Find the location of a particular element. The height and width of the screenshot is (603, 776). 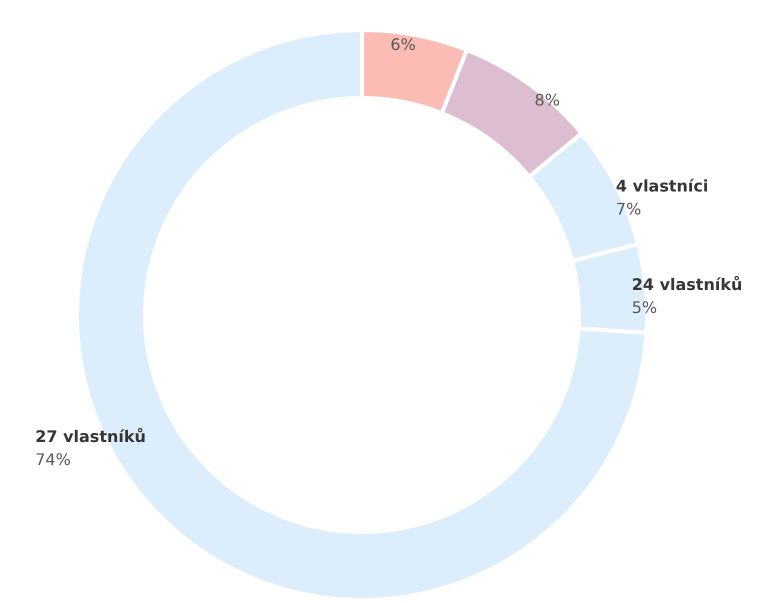

data-label: 6% is located at coordinates (403, 44).